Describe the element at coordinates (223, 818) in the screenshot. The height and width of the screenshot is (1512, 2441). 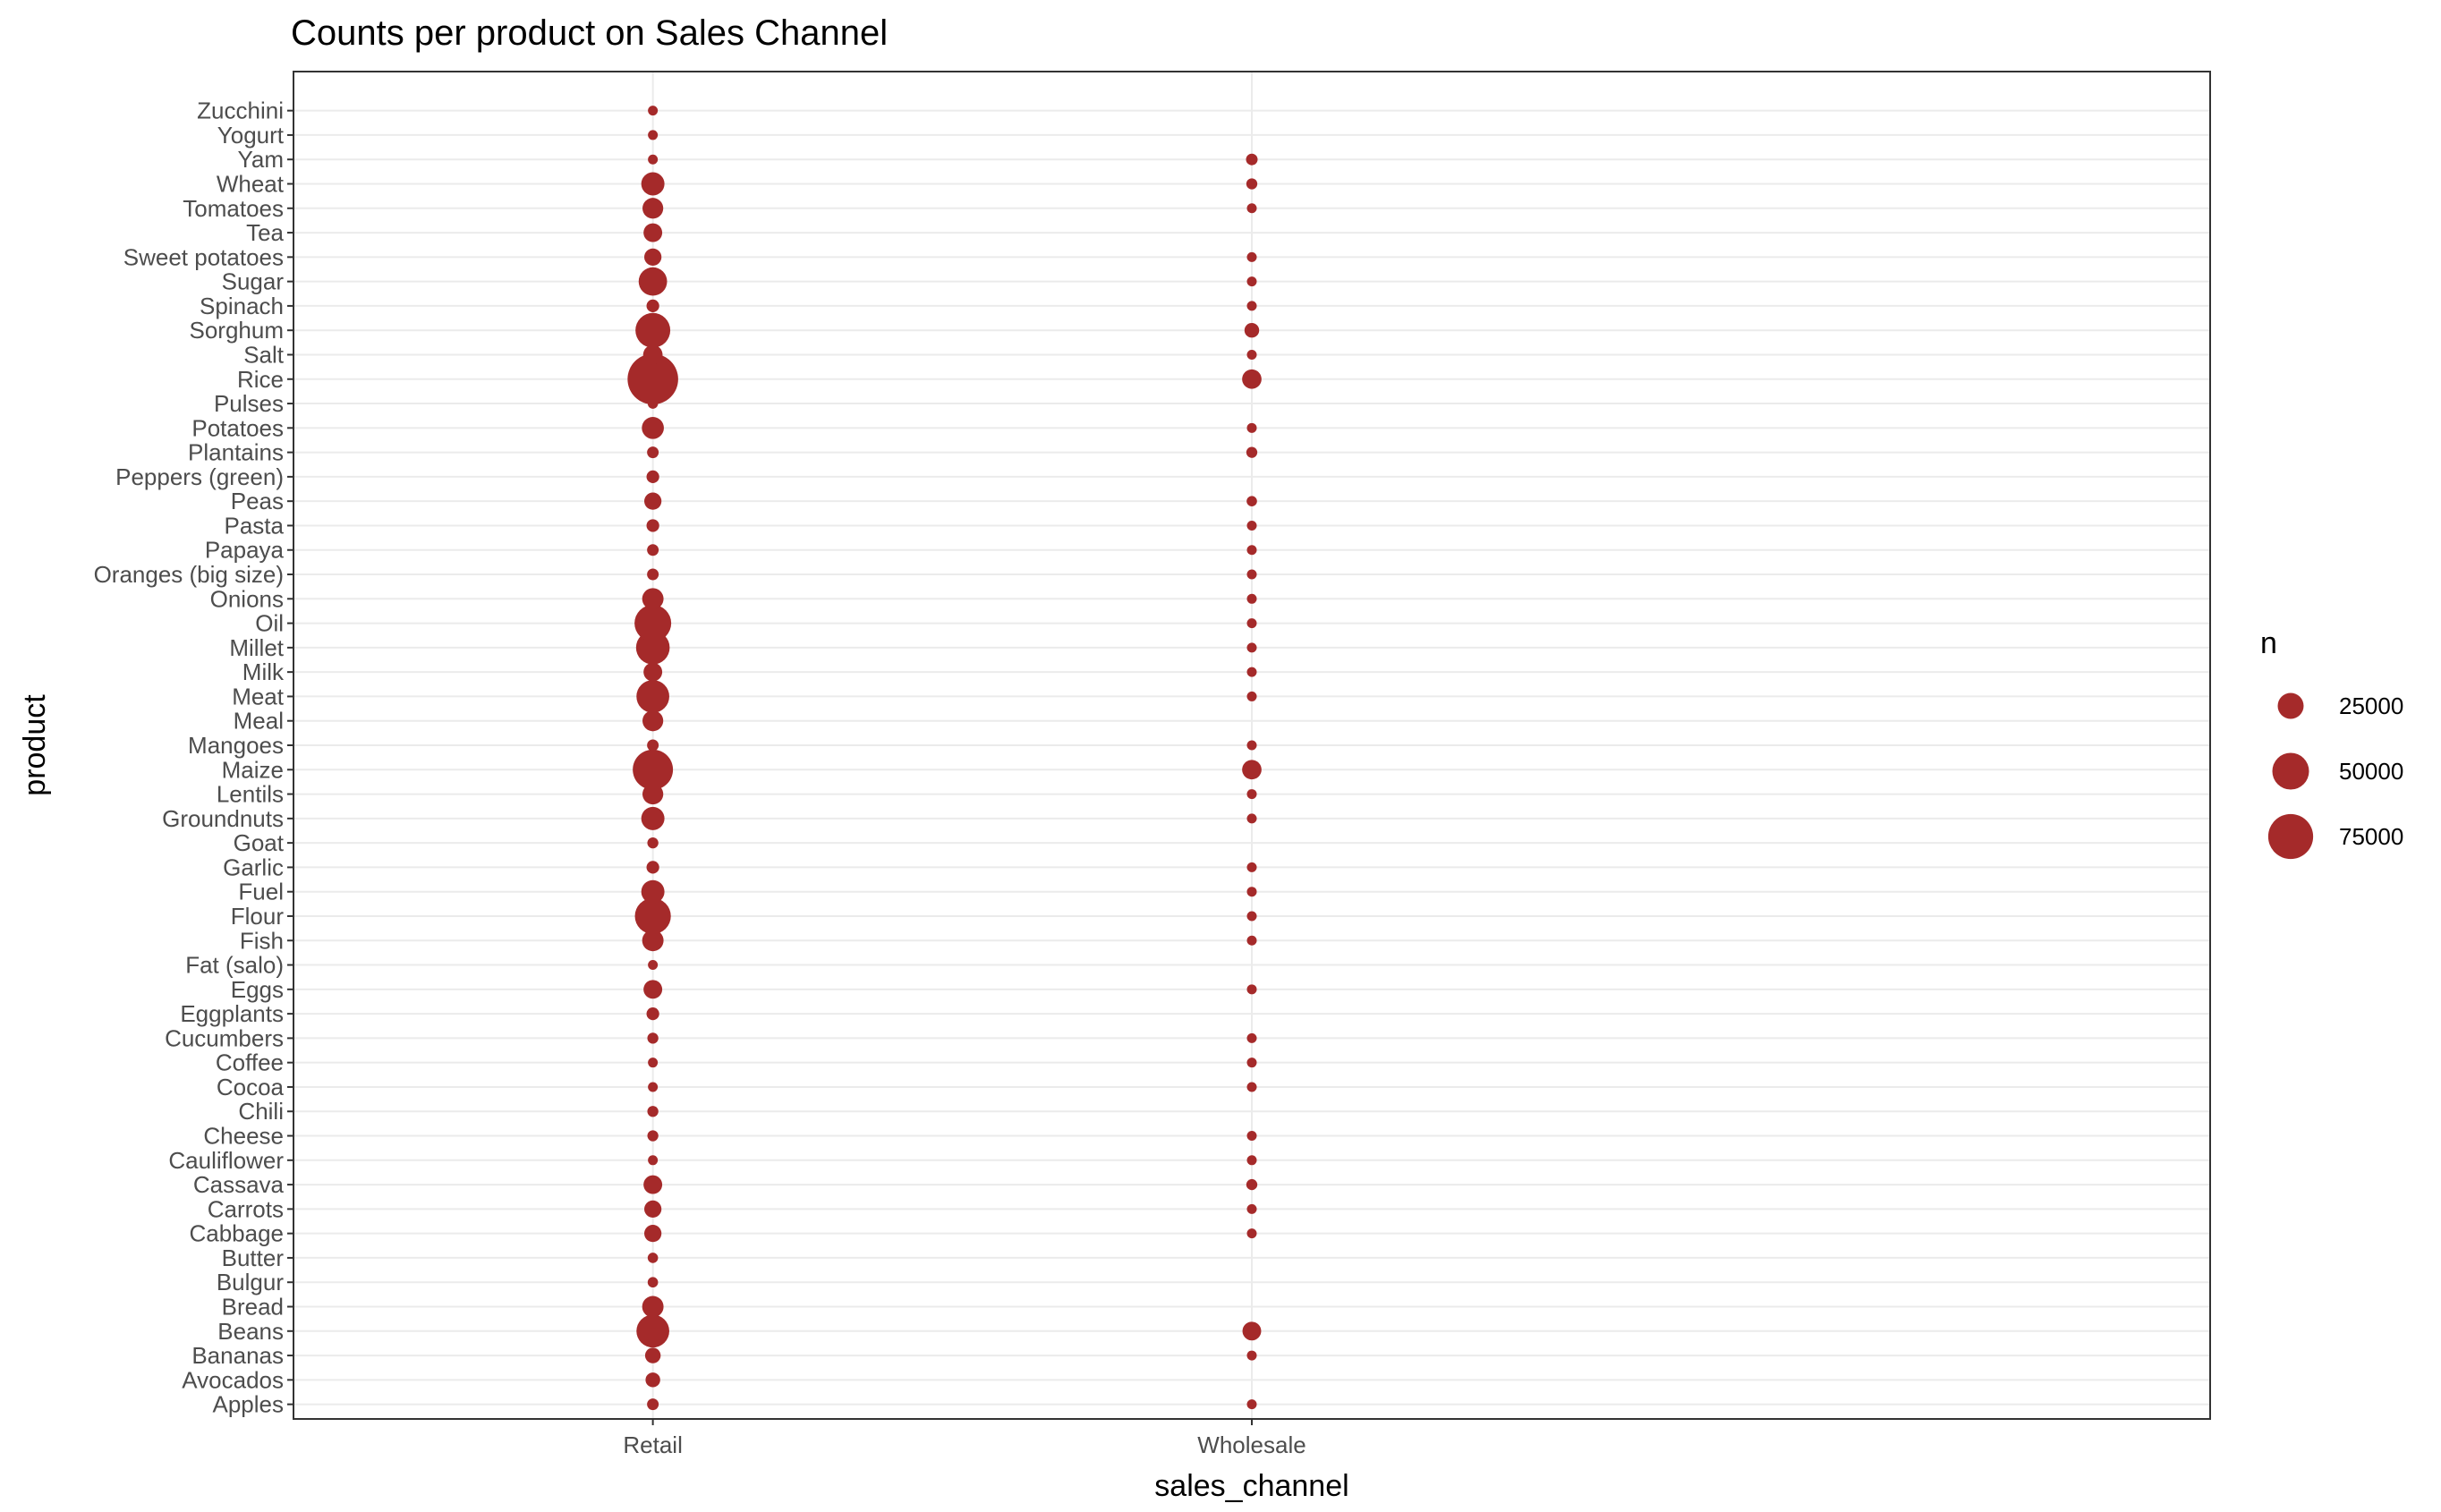
I see `y-tick-label: Groundnuts` at that location.